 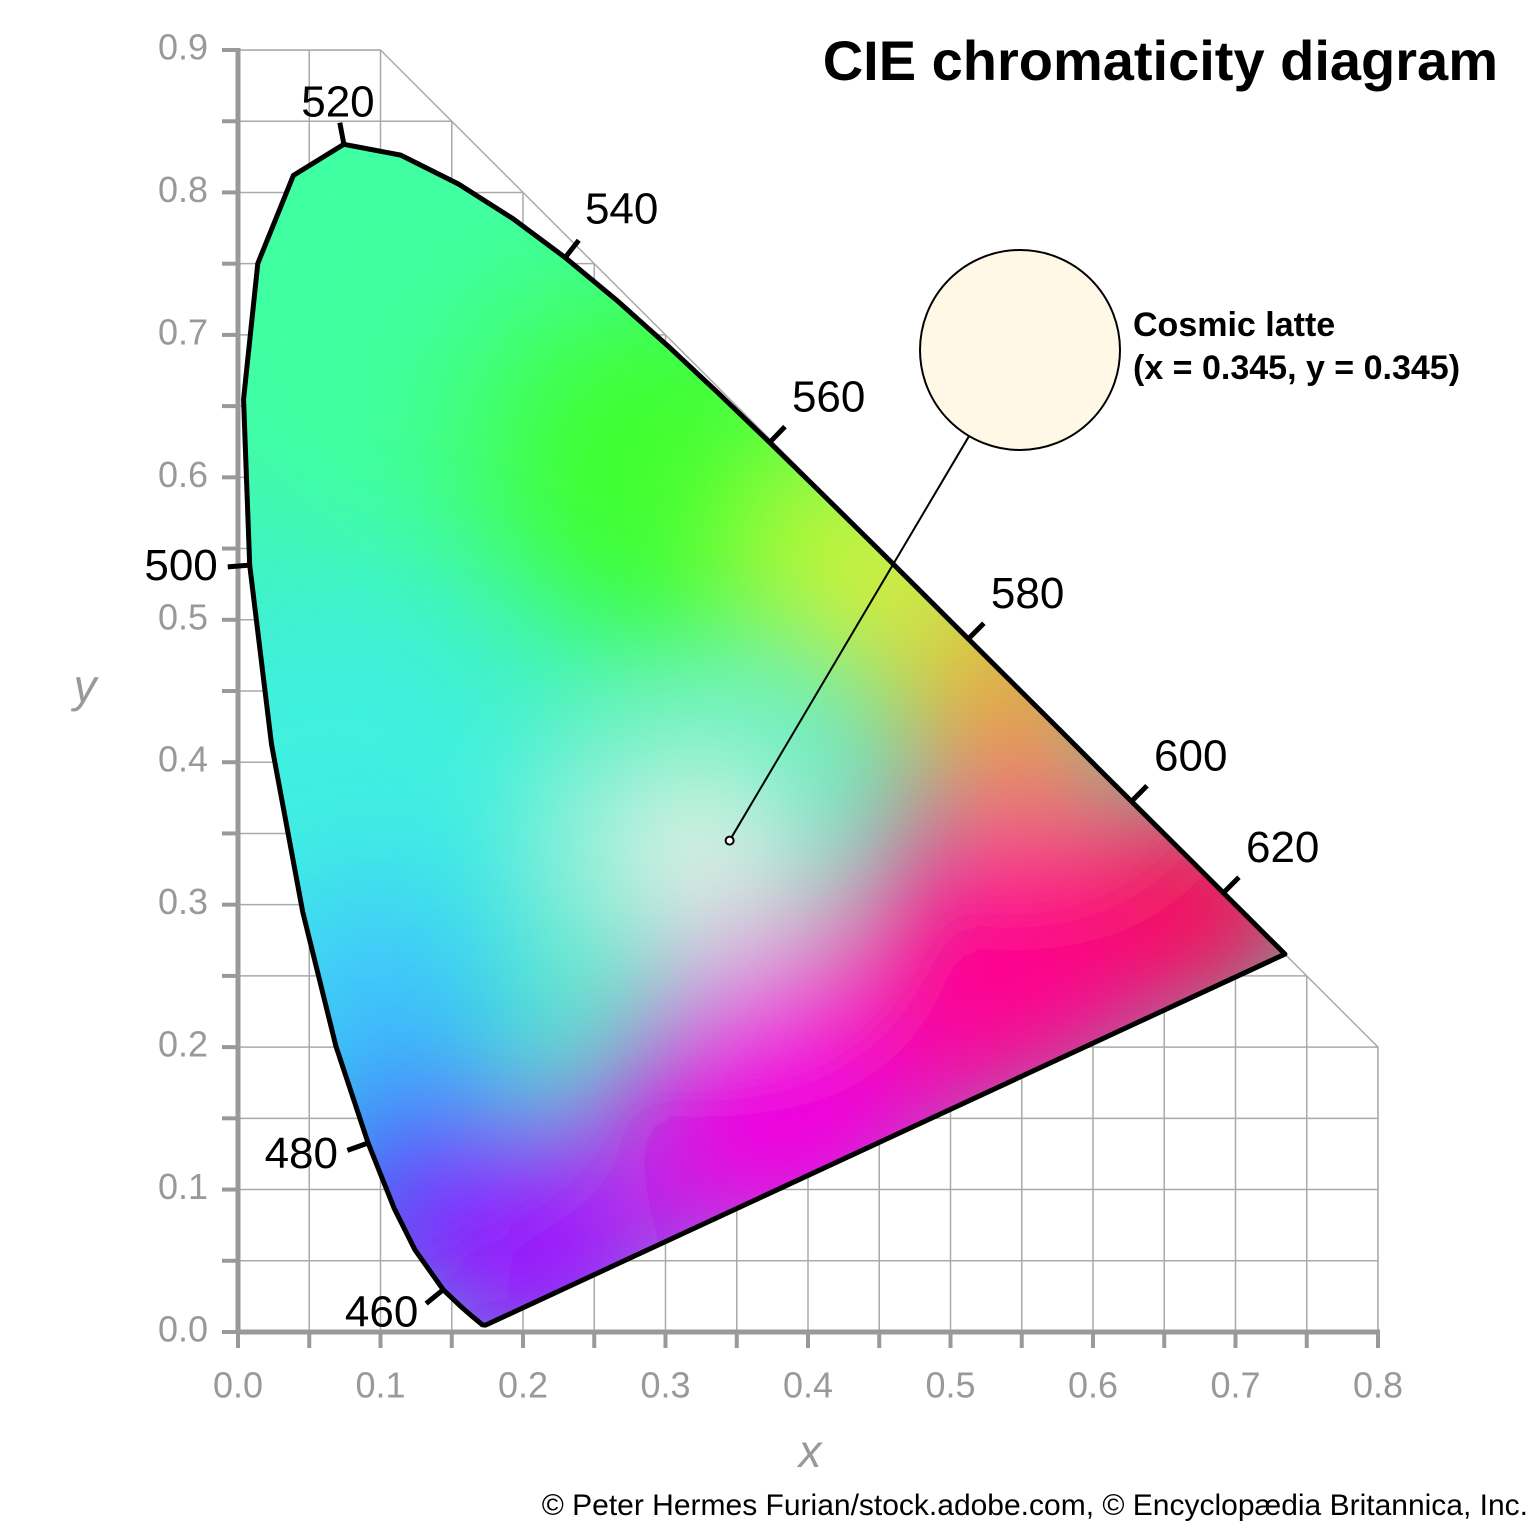 What do you see at coordinates (828, 396) in the screenshot?
I see `wavelength-label: 560` at bounding box center [828, 396].